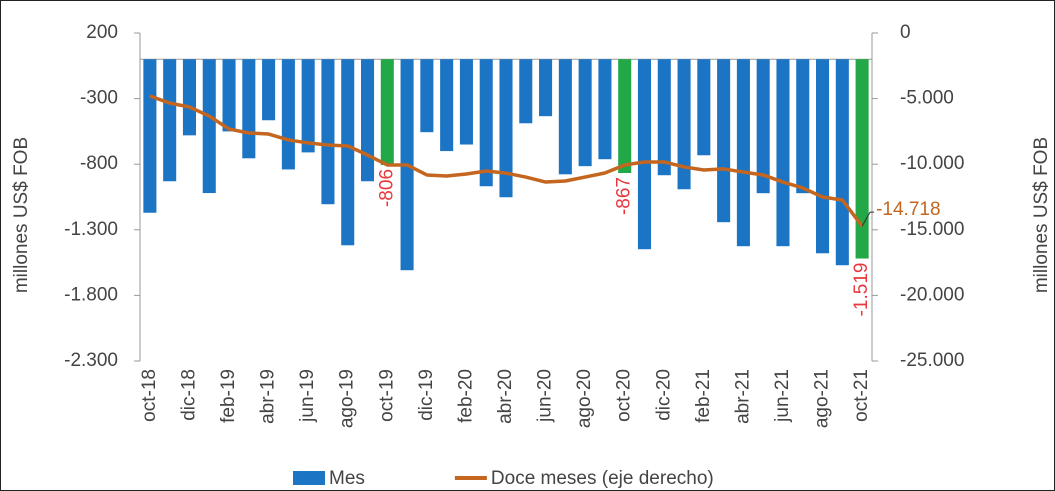 This screenshot has height=491, width=1055. What do you see at coordinates (782, 396) in the screenshot?
I see `x-tick-label: jun-21` at bounding box center [782, 396].